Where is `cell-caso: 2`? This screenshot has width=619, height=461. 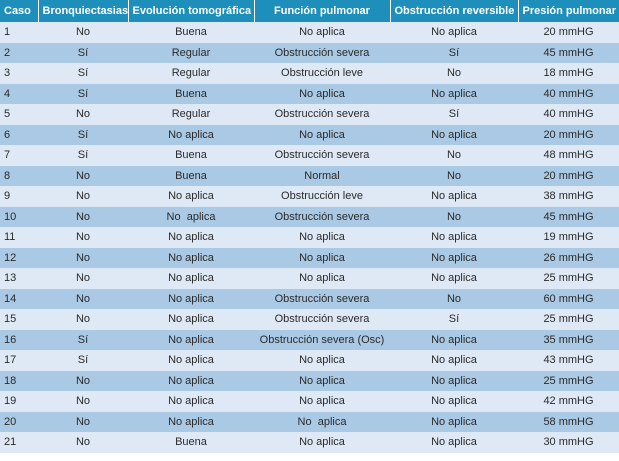
cell-caso: 2 is located at coordinates (19, 52).